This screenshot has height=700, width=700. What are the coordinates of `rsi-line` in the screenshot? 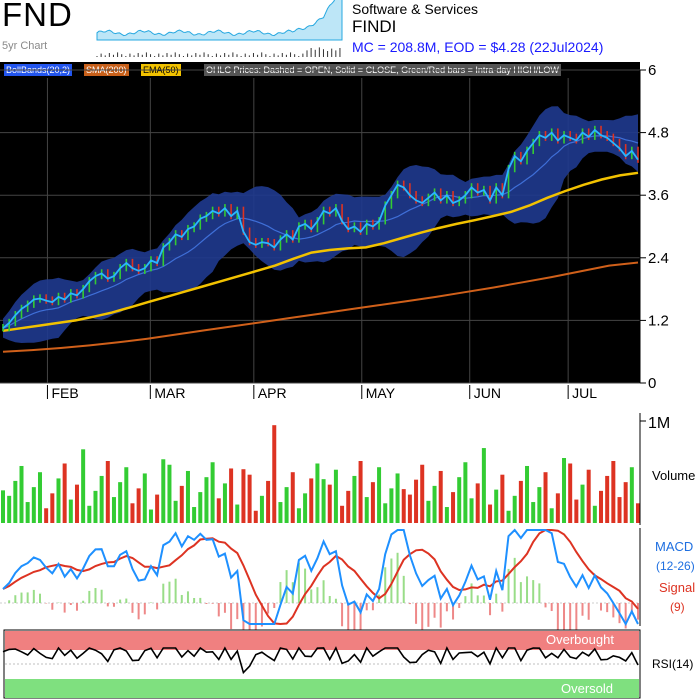 It's located at (320, 660).